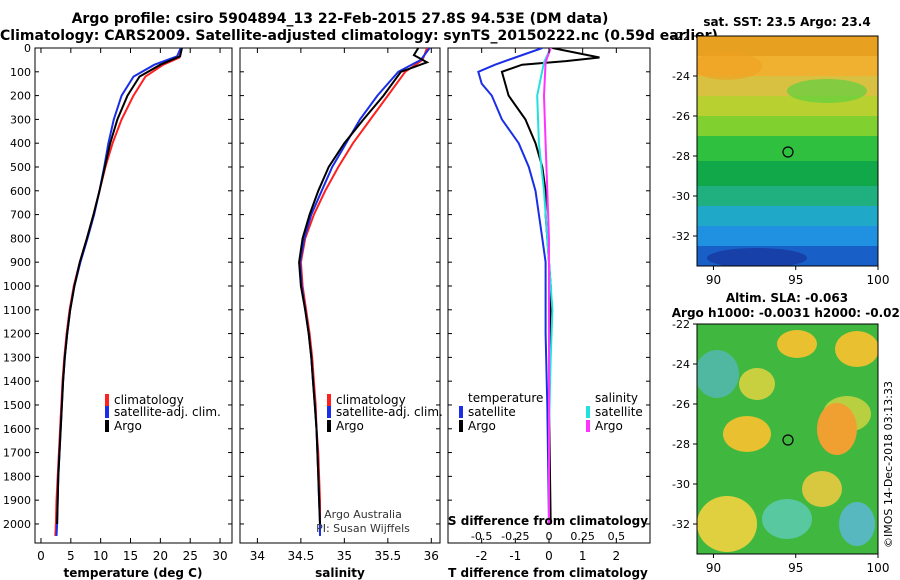 Image resolution: width=900 pixels, height=580 pixels. What do you see at coordinates (17, 429) in the screenshot?
I see `depth-tick-label: 1600` at bounding box center [17, 429].